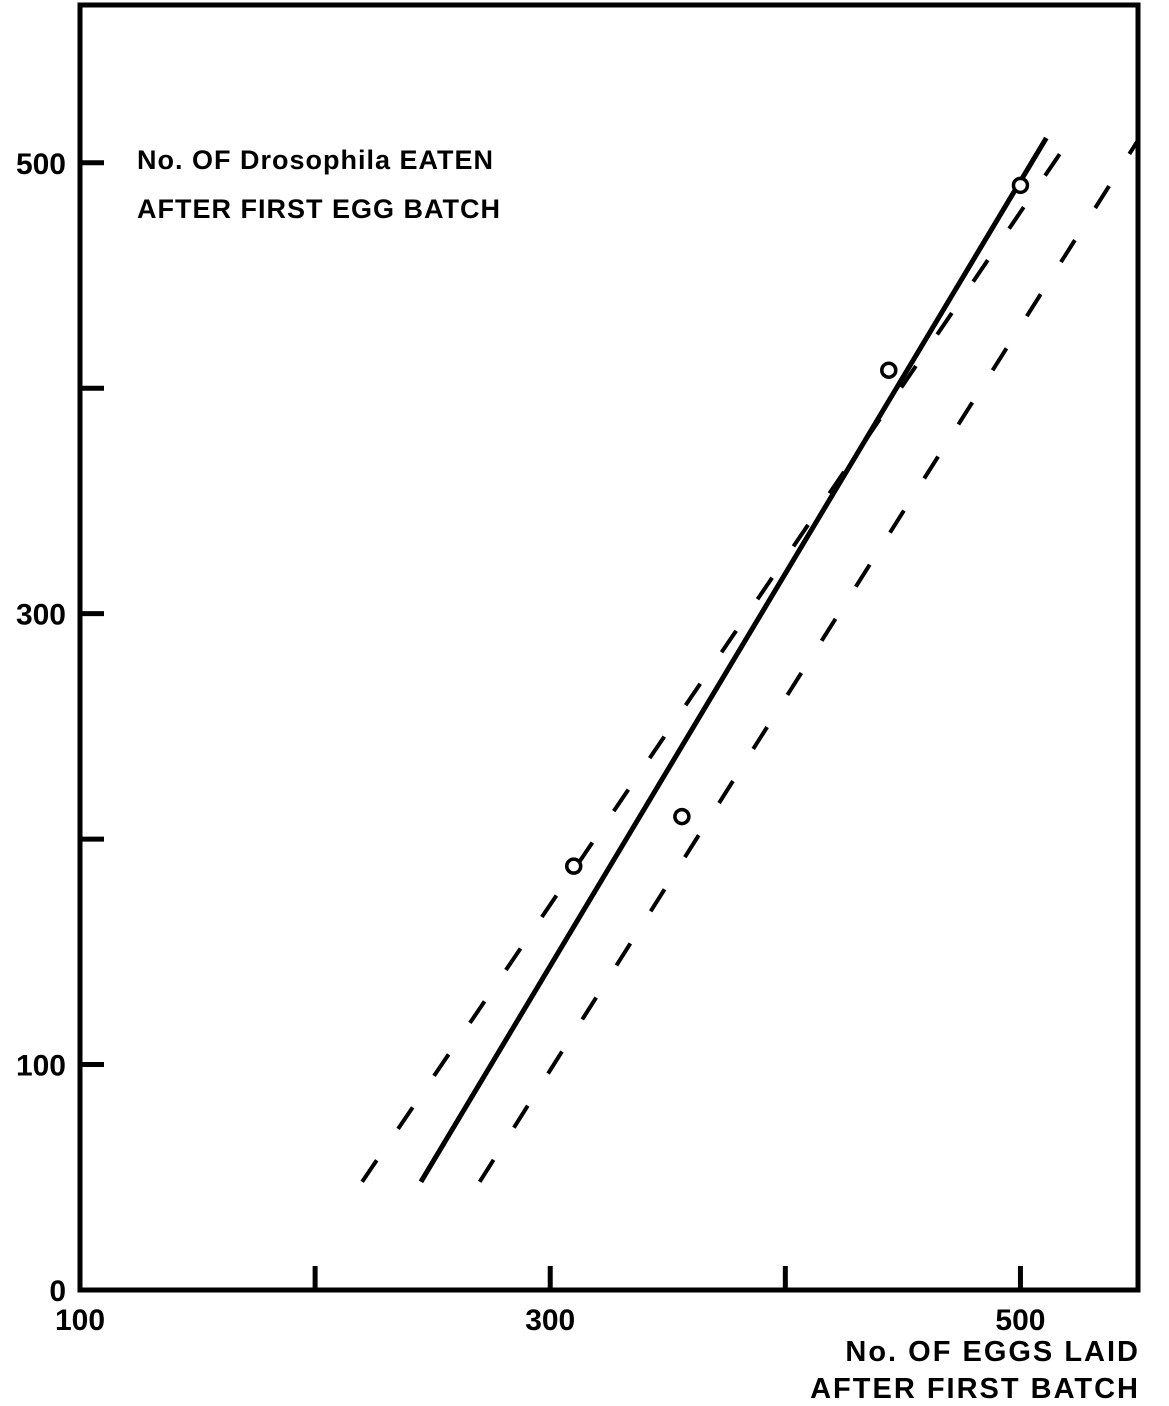  Describe the element at coordinates (992, 1352) in the screenshot. I see `x-axis-label-line-1: No. OF EGGS LAID` at that location.